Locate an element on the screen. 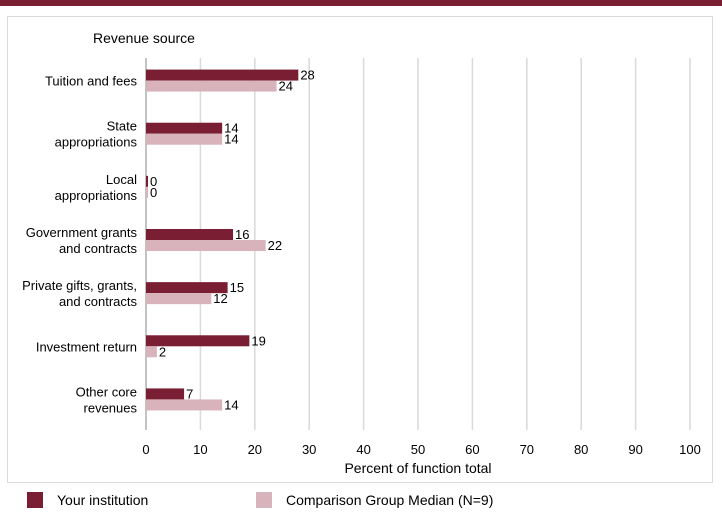  x-tick-label: 60 is located at coordinates (472, 449).